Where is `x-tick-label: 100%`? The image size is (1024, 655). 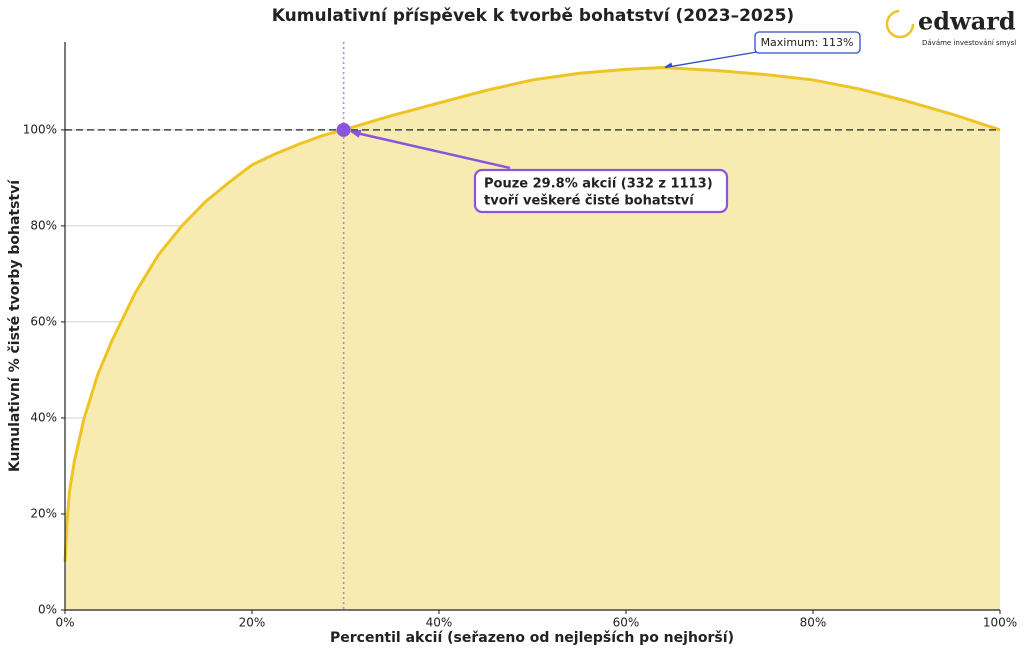
x-tick-label: 100% is located at coordinates (1000, 623).